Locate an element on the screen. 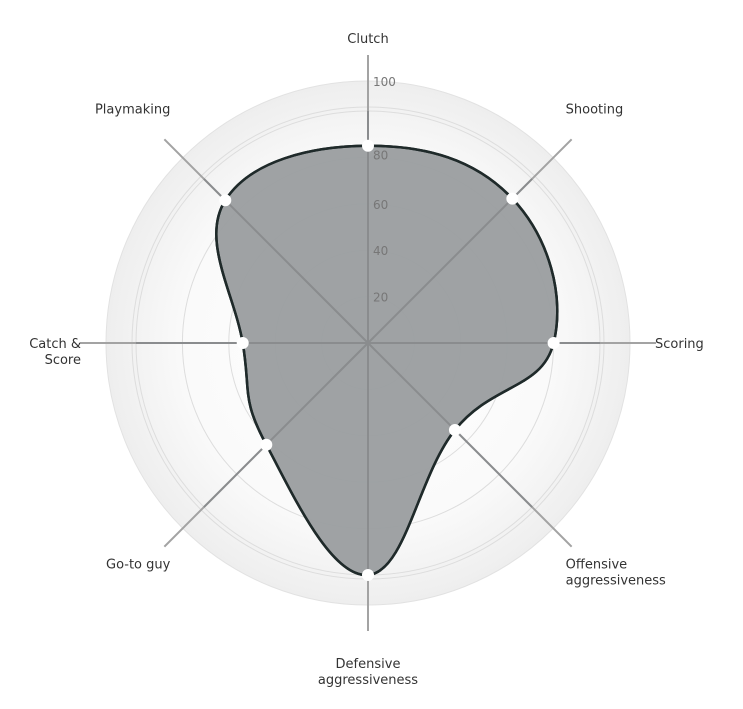 This screenshot has width=743, height=709. axis-label: Shooting is located at coordinates (595, 109).